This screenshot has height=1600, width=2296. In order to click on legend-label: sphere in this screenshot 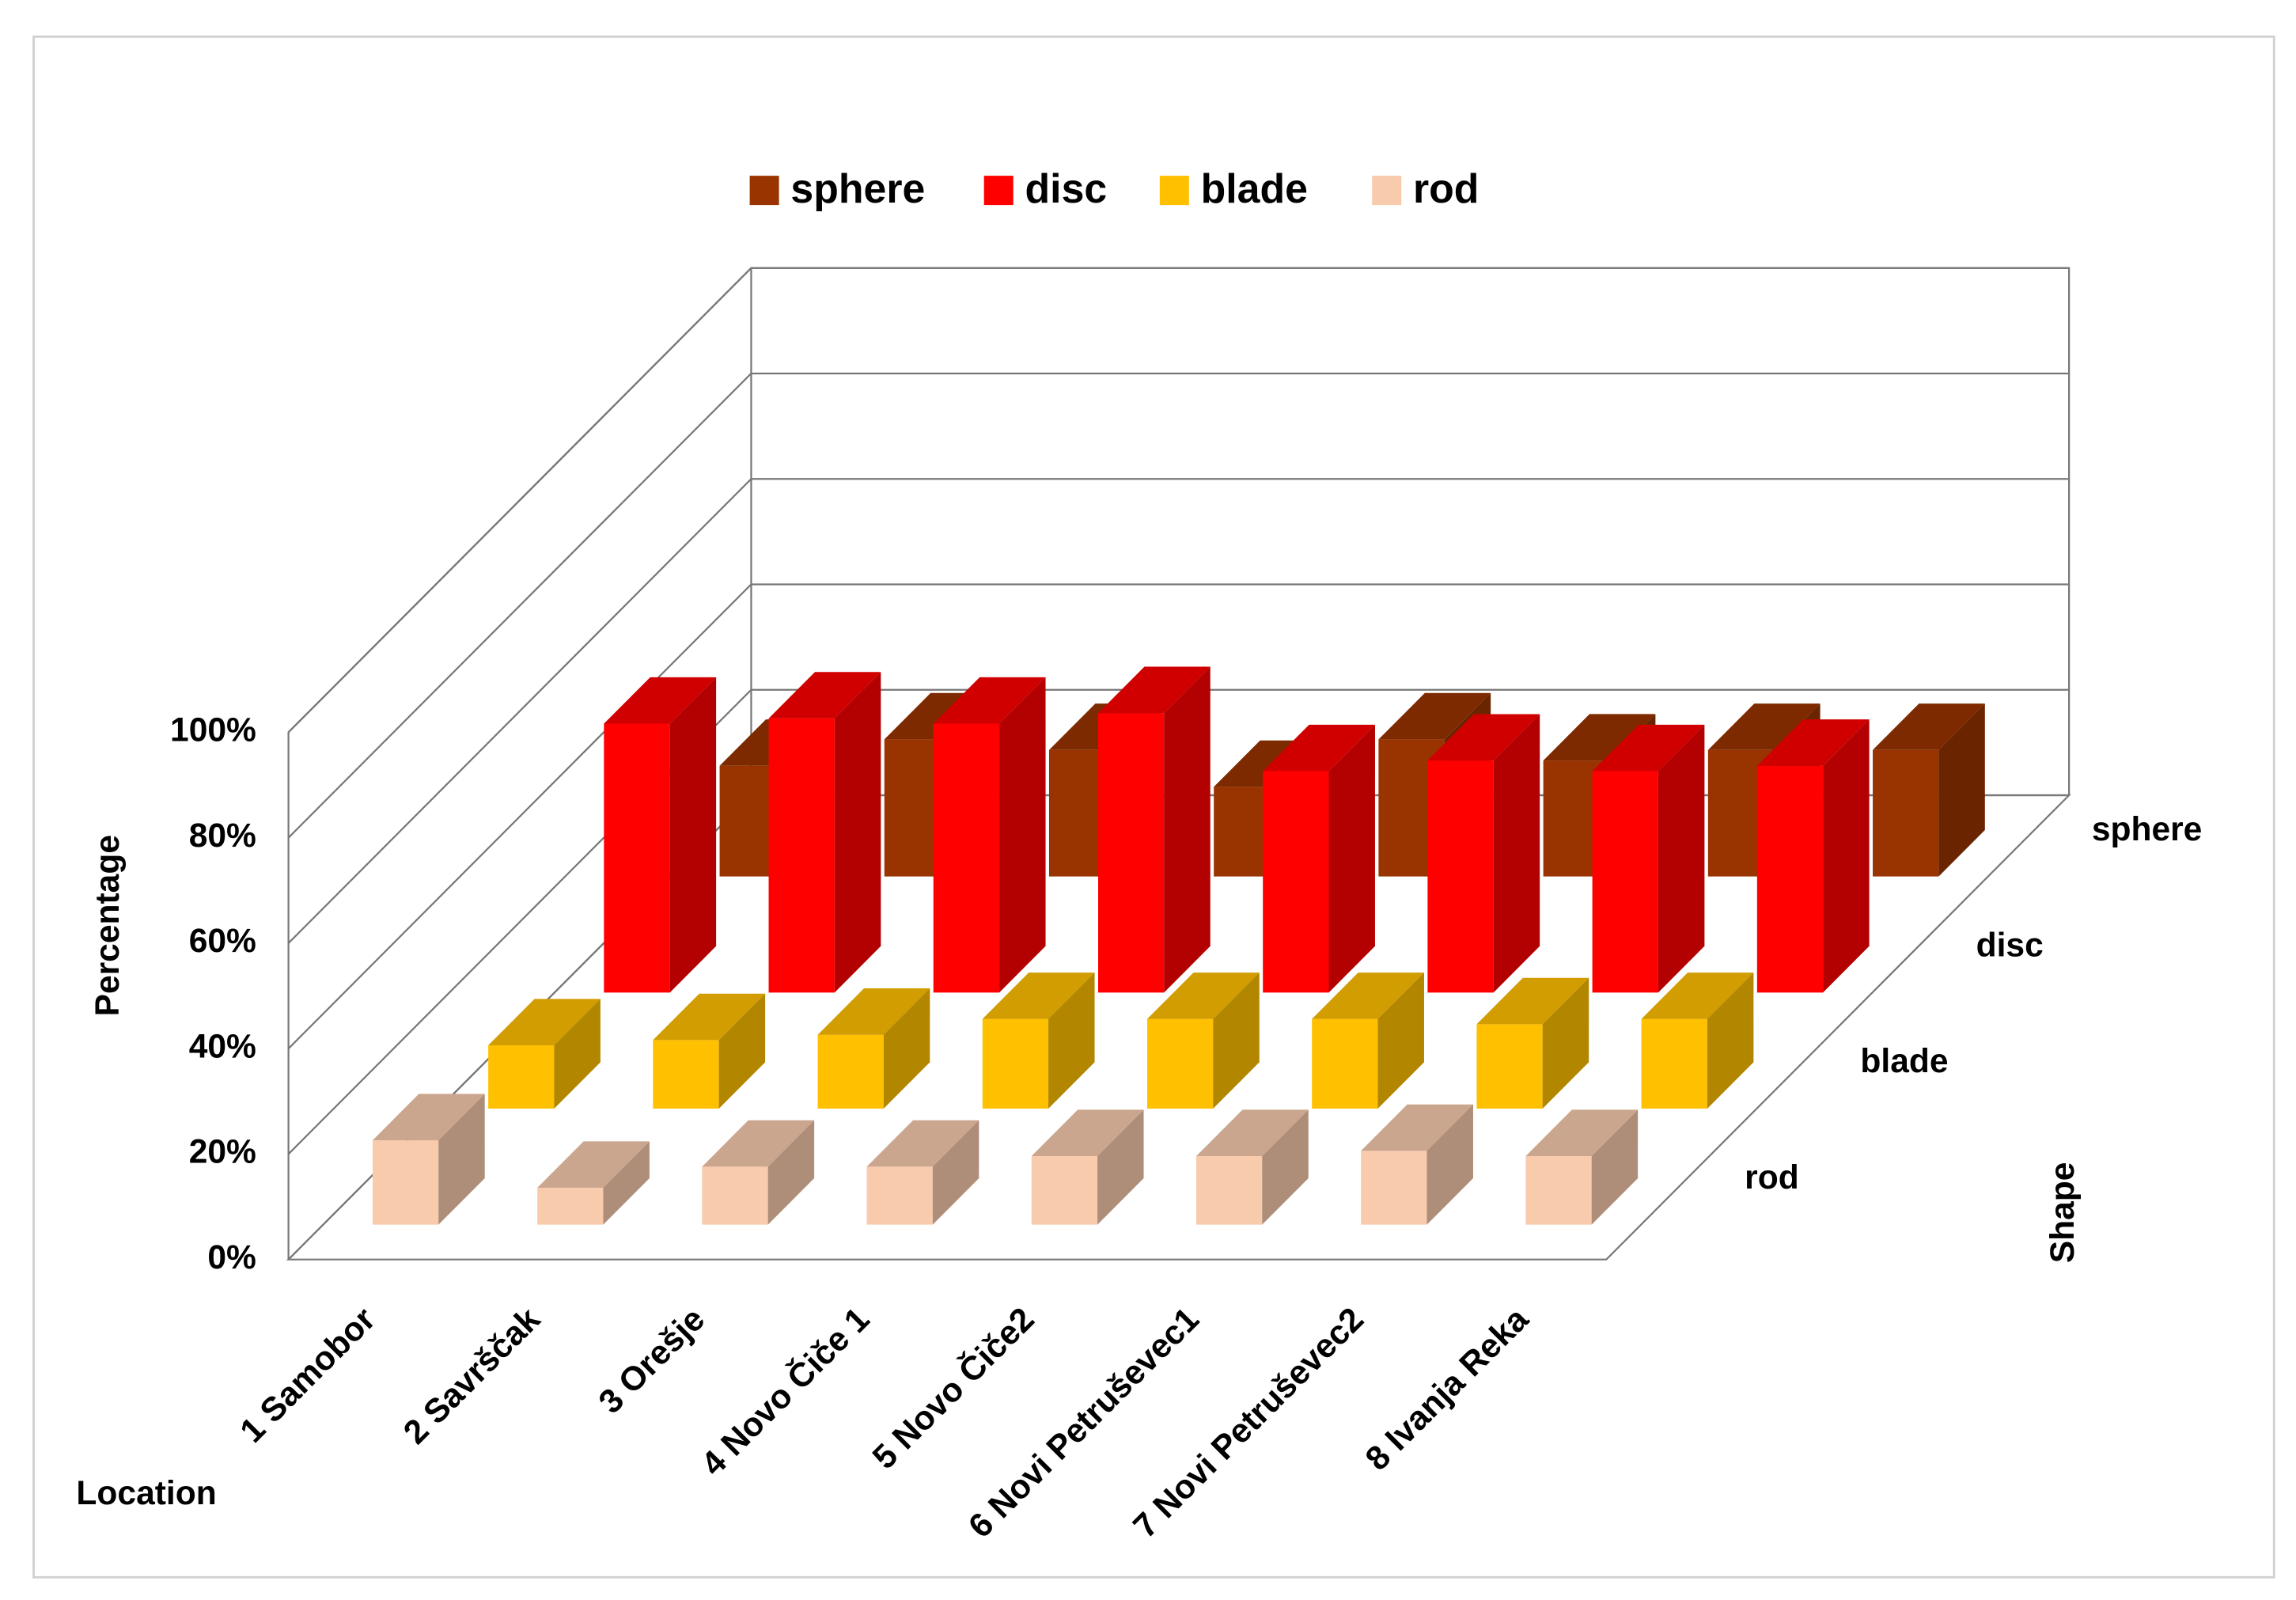, I will do `click(857, 188)`.